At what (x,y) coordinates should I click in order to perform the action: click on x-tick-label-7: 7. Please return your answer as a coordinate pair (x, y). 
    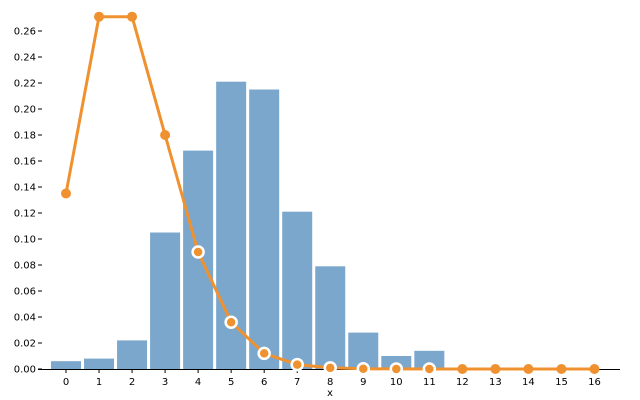
    Looking at the image, I should click on (297, 382).